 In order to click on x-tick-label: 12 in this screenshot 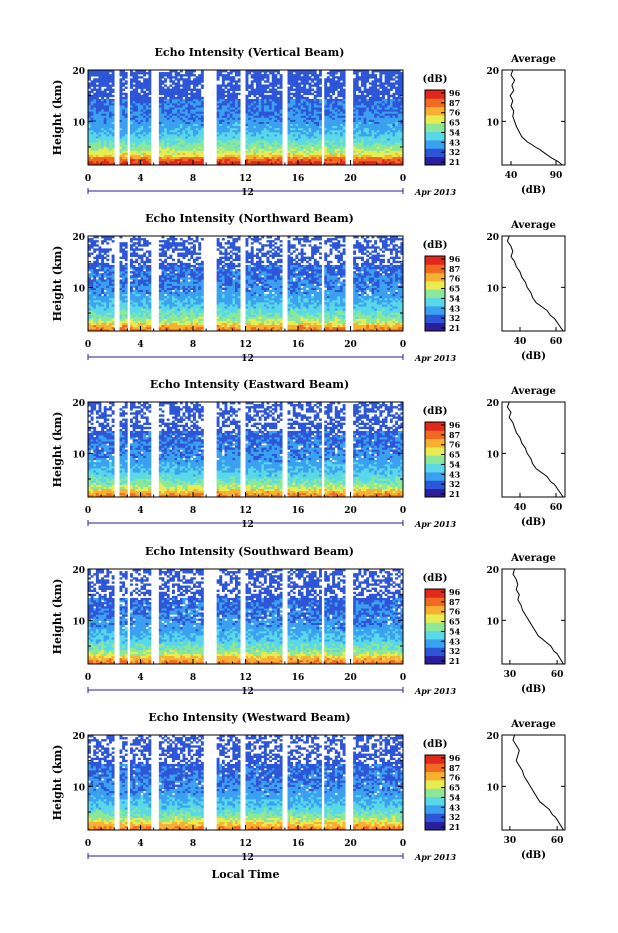, I will do `click(245, 179)`.